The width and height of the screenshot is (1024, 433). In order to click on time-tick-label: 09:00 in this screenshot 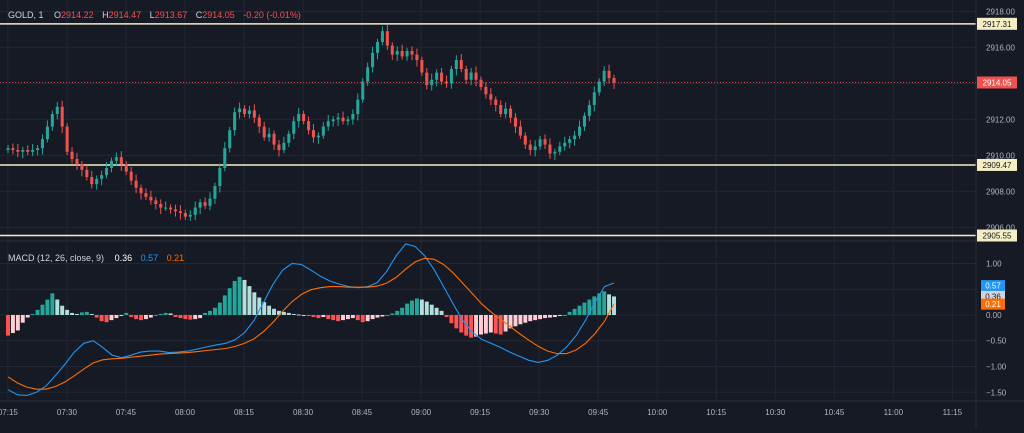, I will do `click(421, 412)`.